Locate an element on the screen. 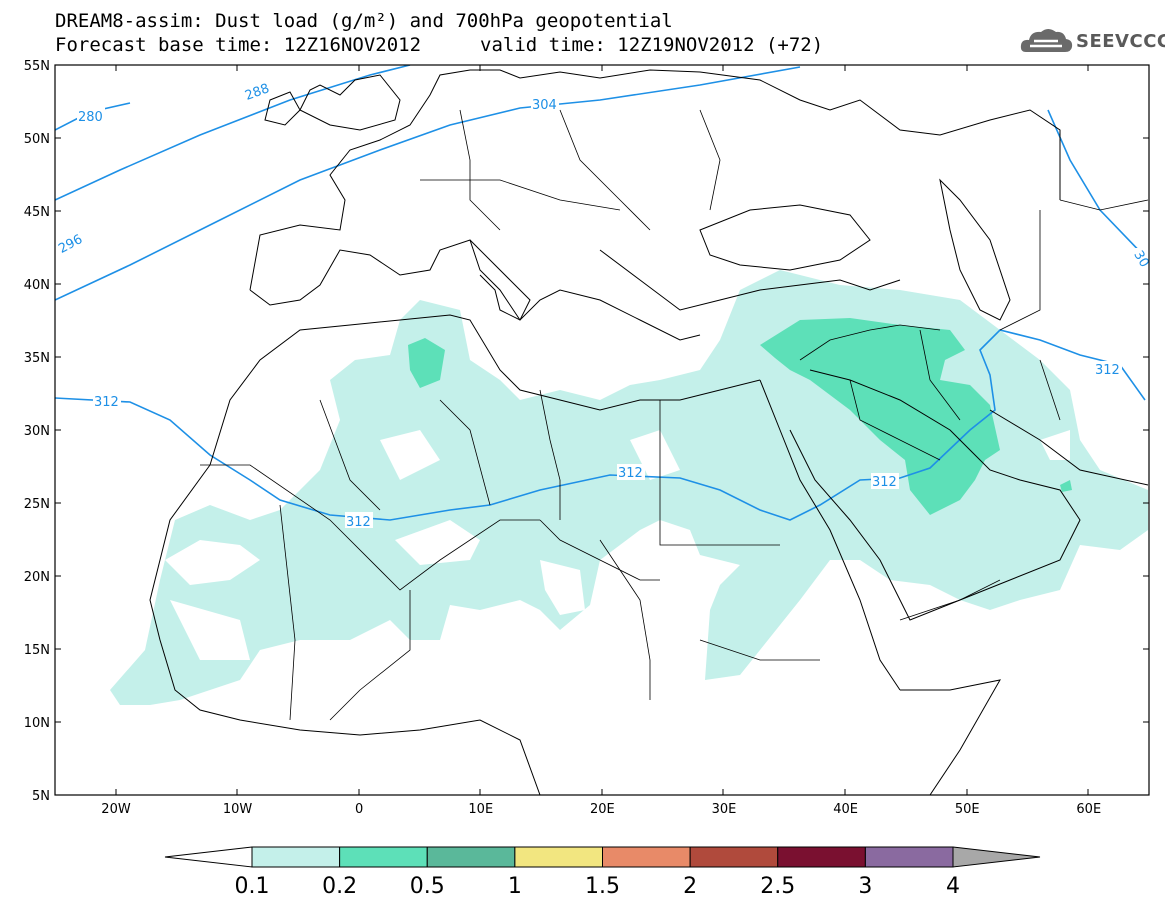 The width and height of the screenshot is (1165, 907). longitude-label: 50E is located at coordinates (967, 809).